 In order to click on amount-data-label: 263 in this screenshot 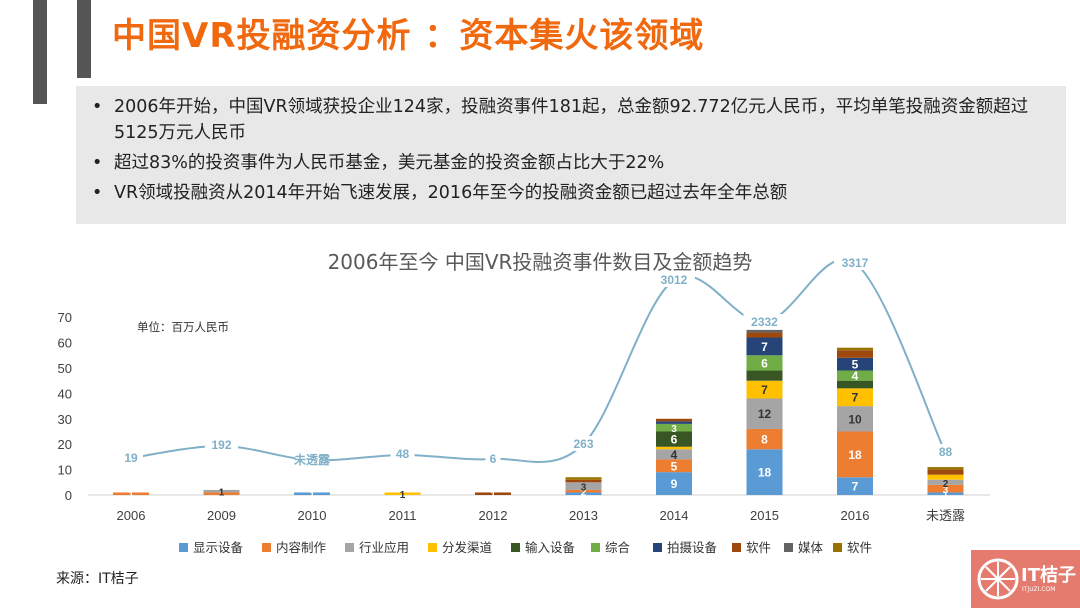, I will do `click(583, 444)`.